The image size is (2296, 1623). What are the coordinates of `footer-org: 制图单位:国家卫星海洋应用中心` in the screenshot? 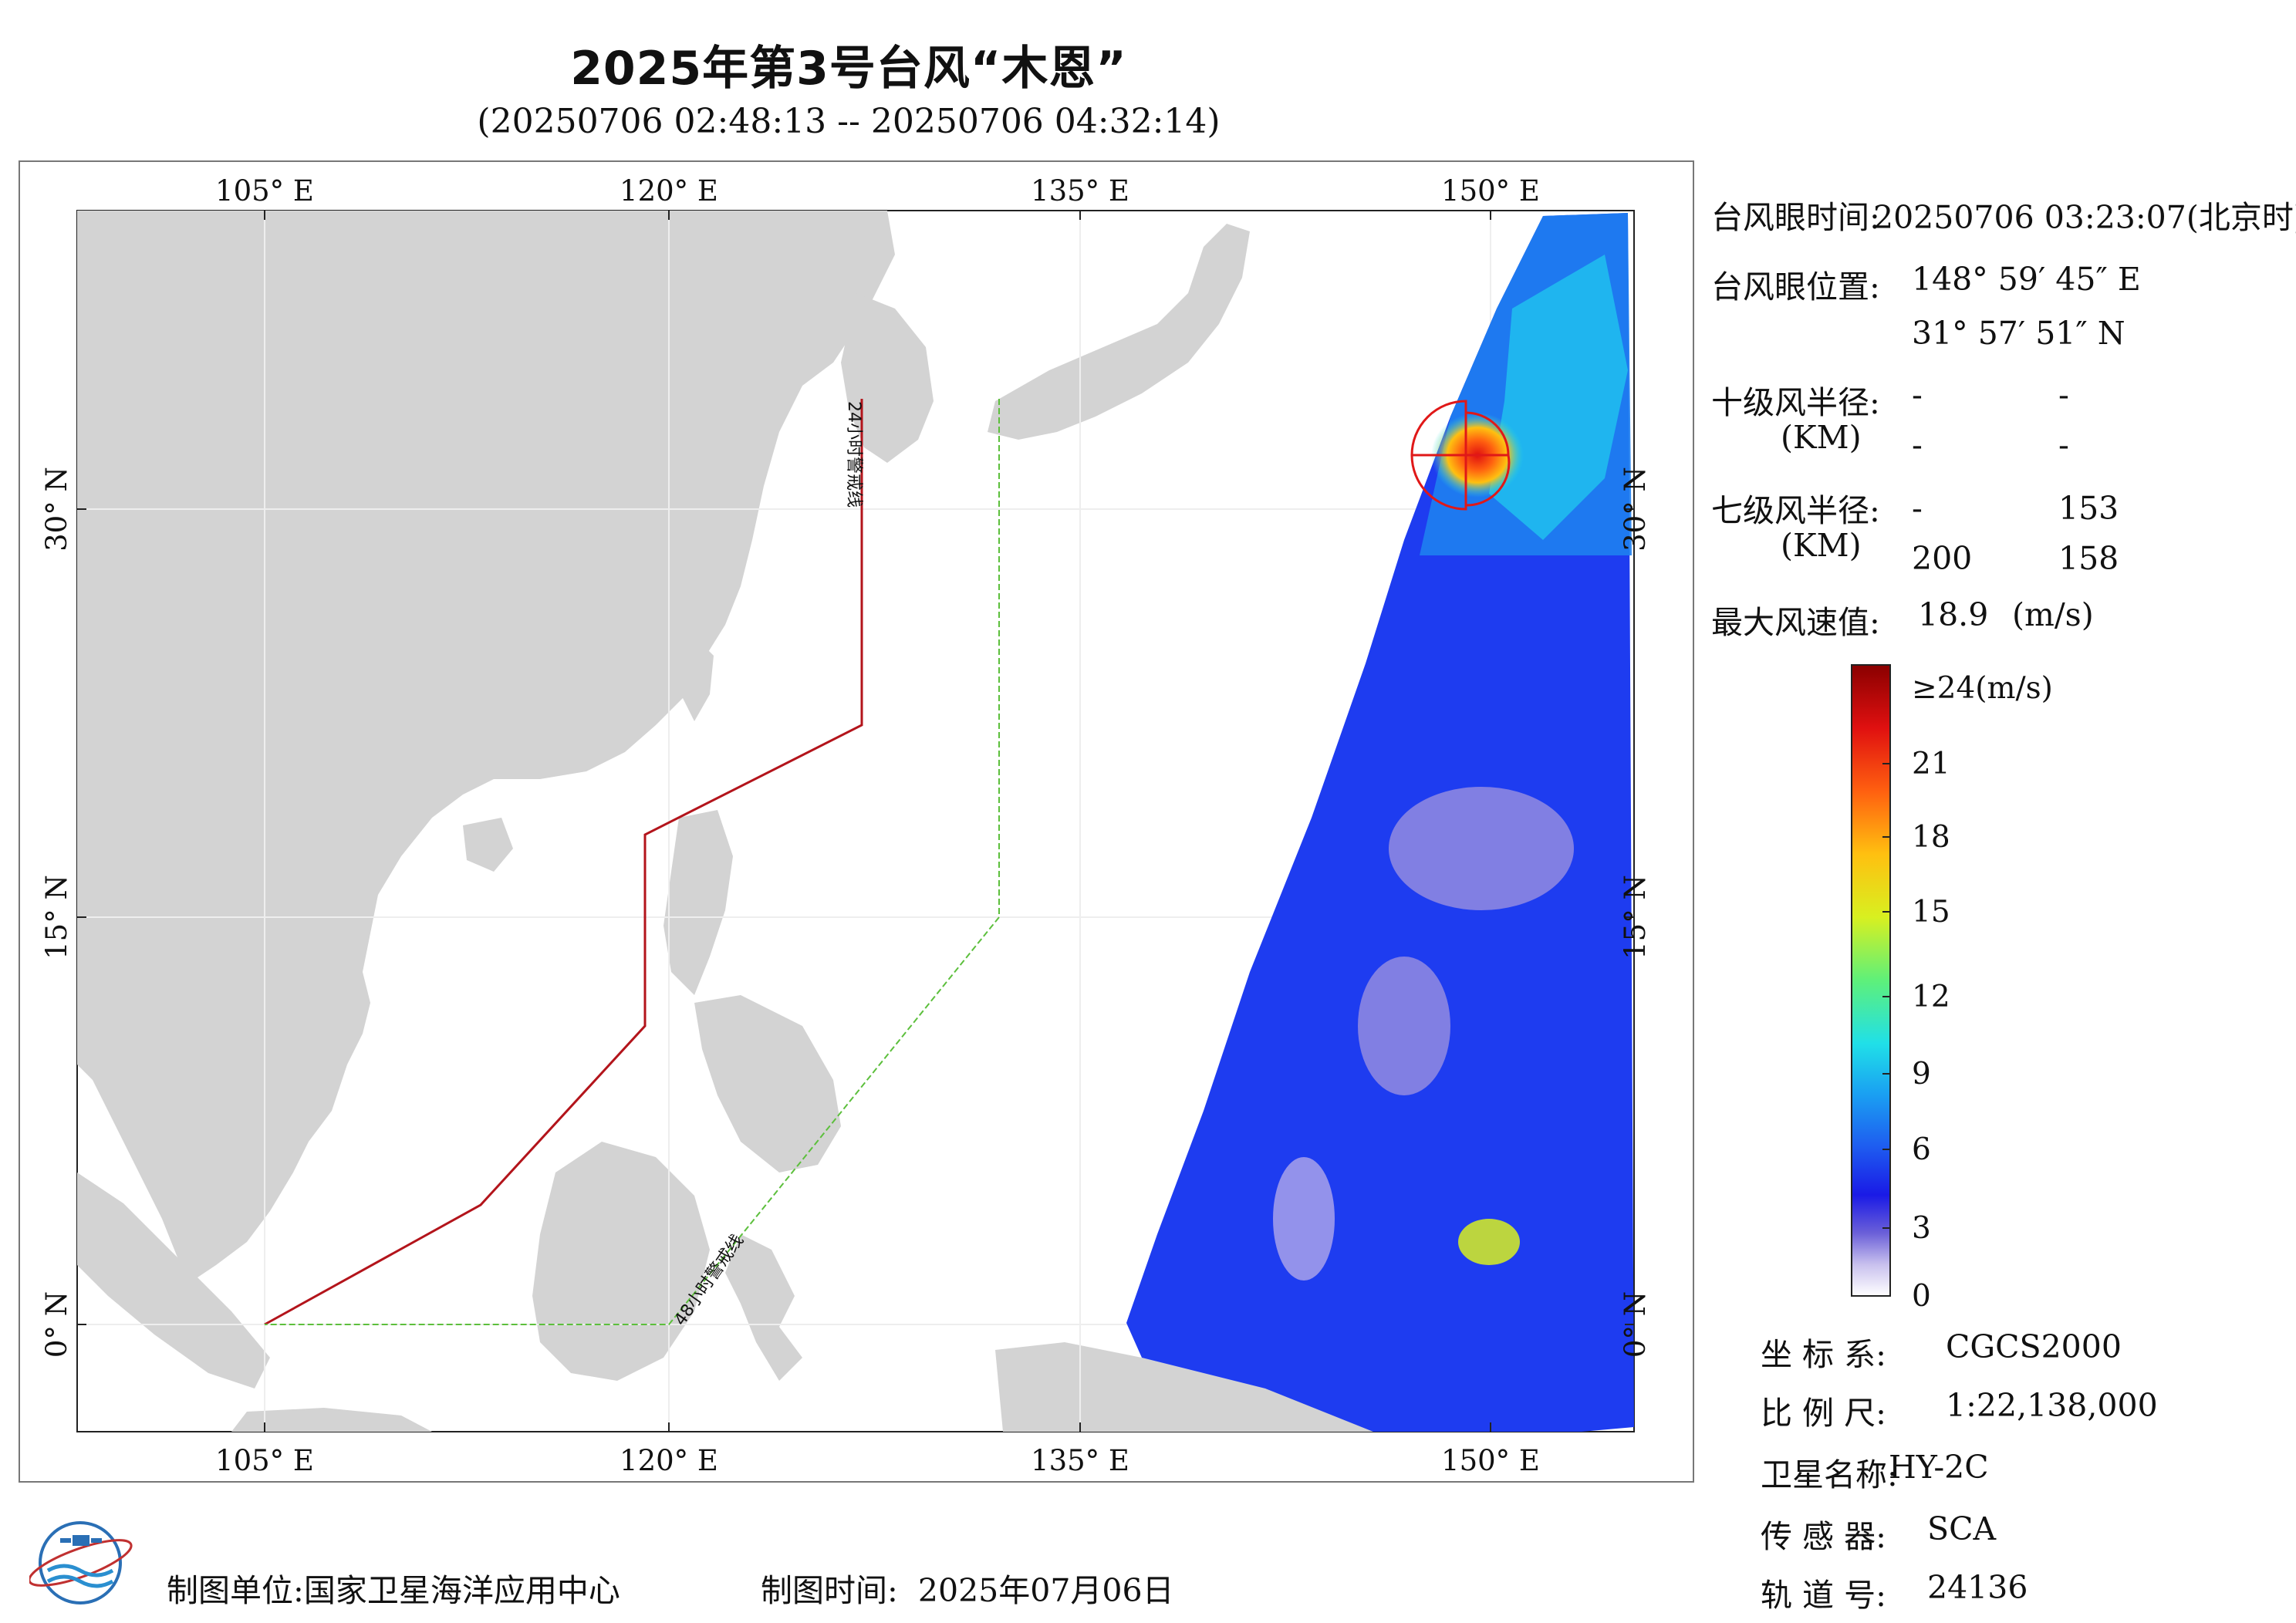 It's located at (393, 1587).